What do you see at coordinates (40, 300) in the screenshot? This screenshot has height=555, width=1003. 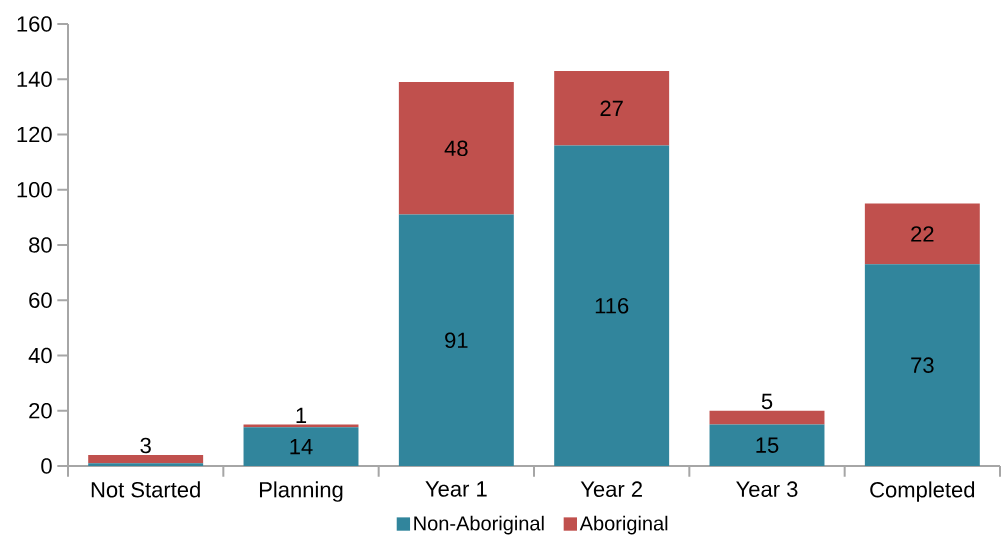 I see `y-tick-label: 60` at bounding box center [40, 300].